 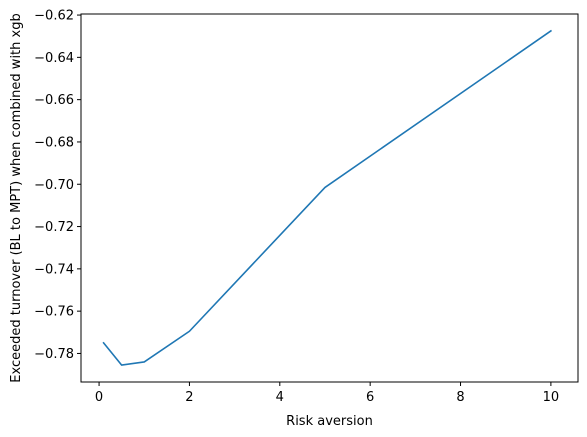 What do you see at coordinates (54, 16) in the screenshot?
I see `y-tick-label: −0.62` at bounding box center [54, 16].